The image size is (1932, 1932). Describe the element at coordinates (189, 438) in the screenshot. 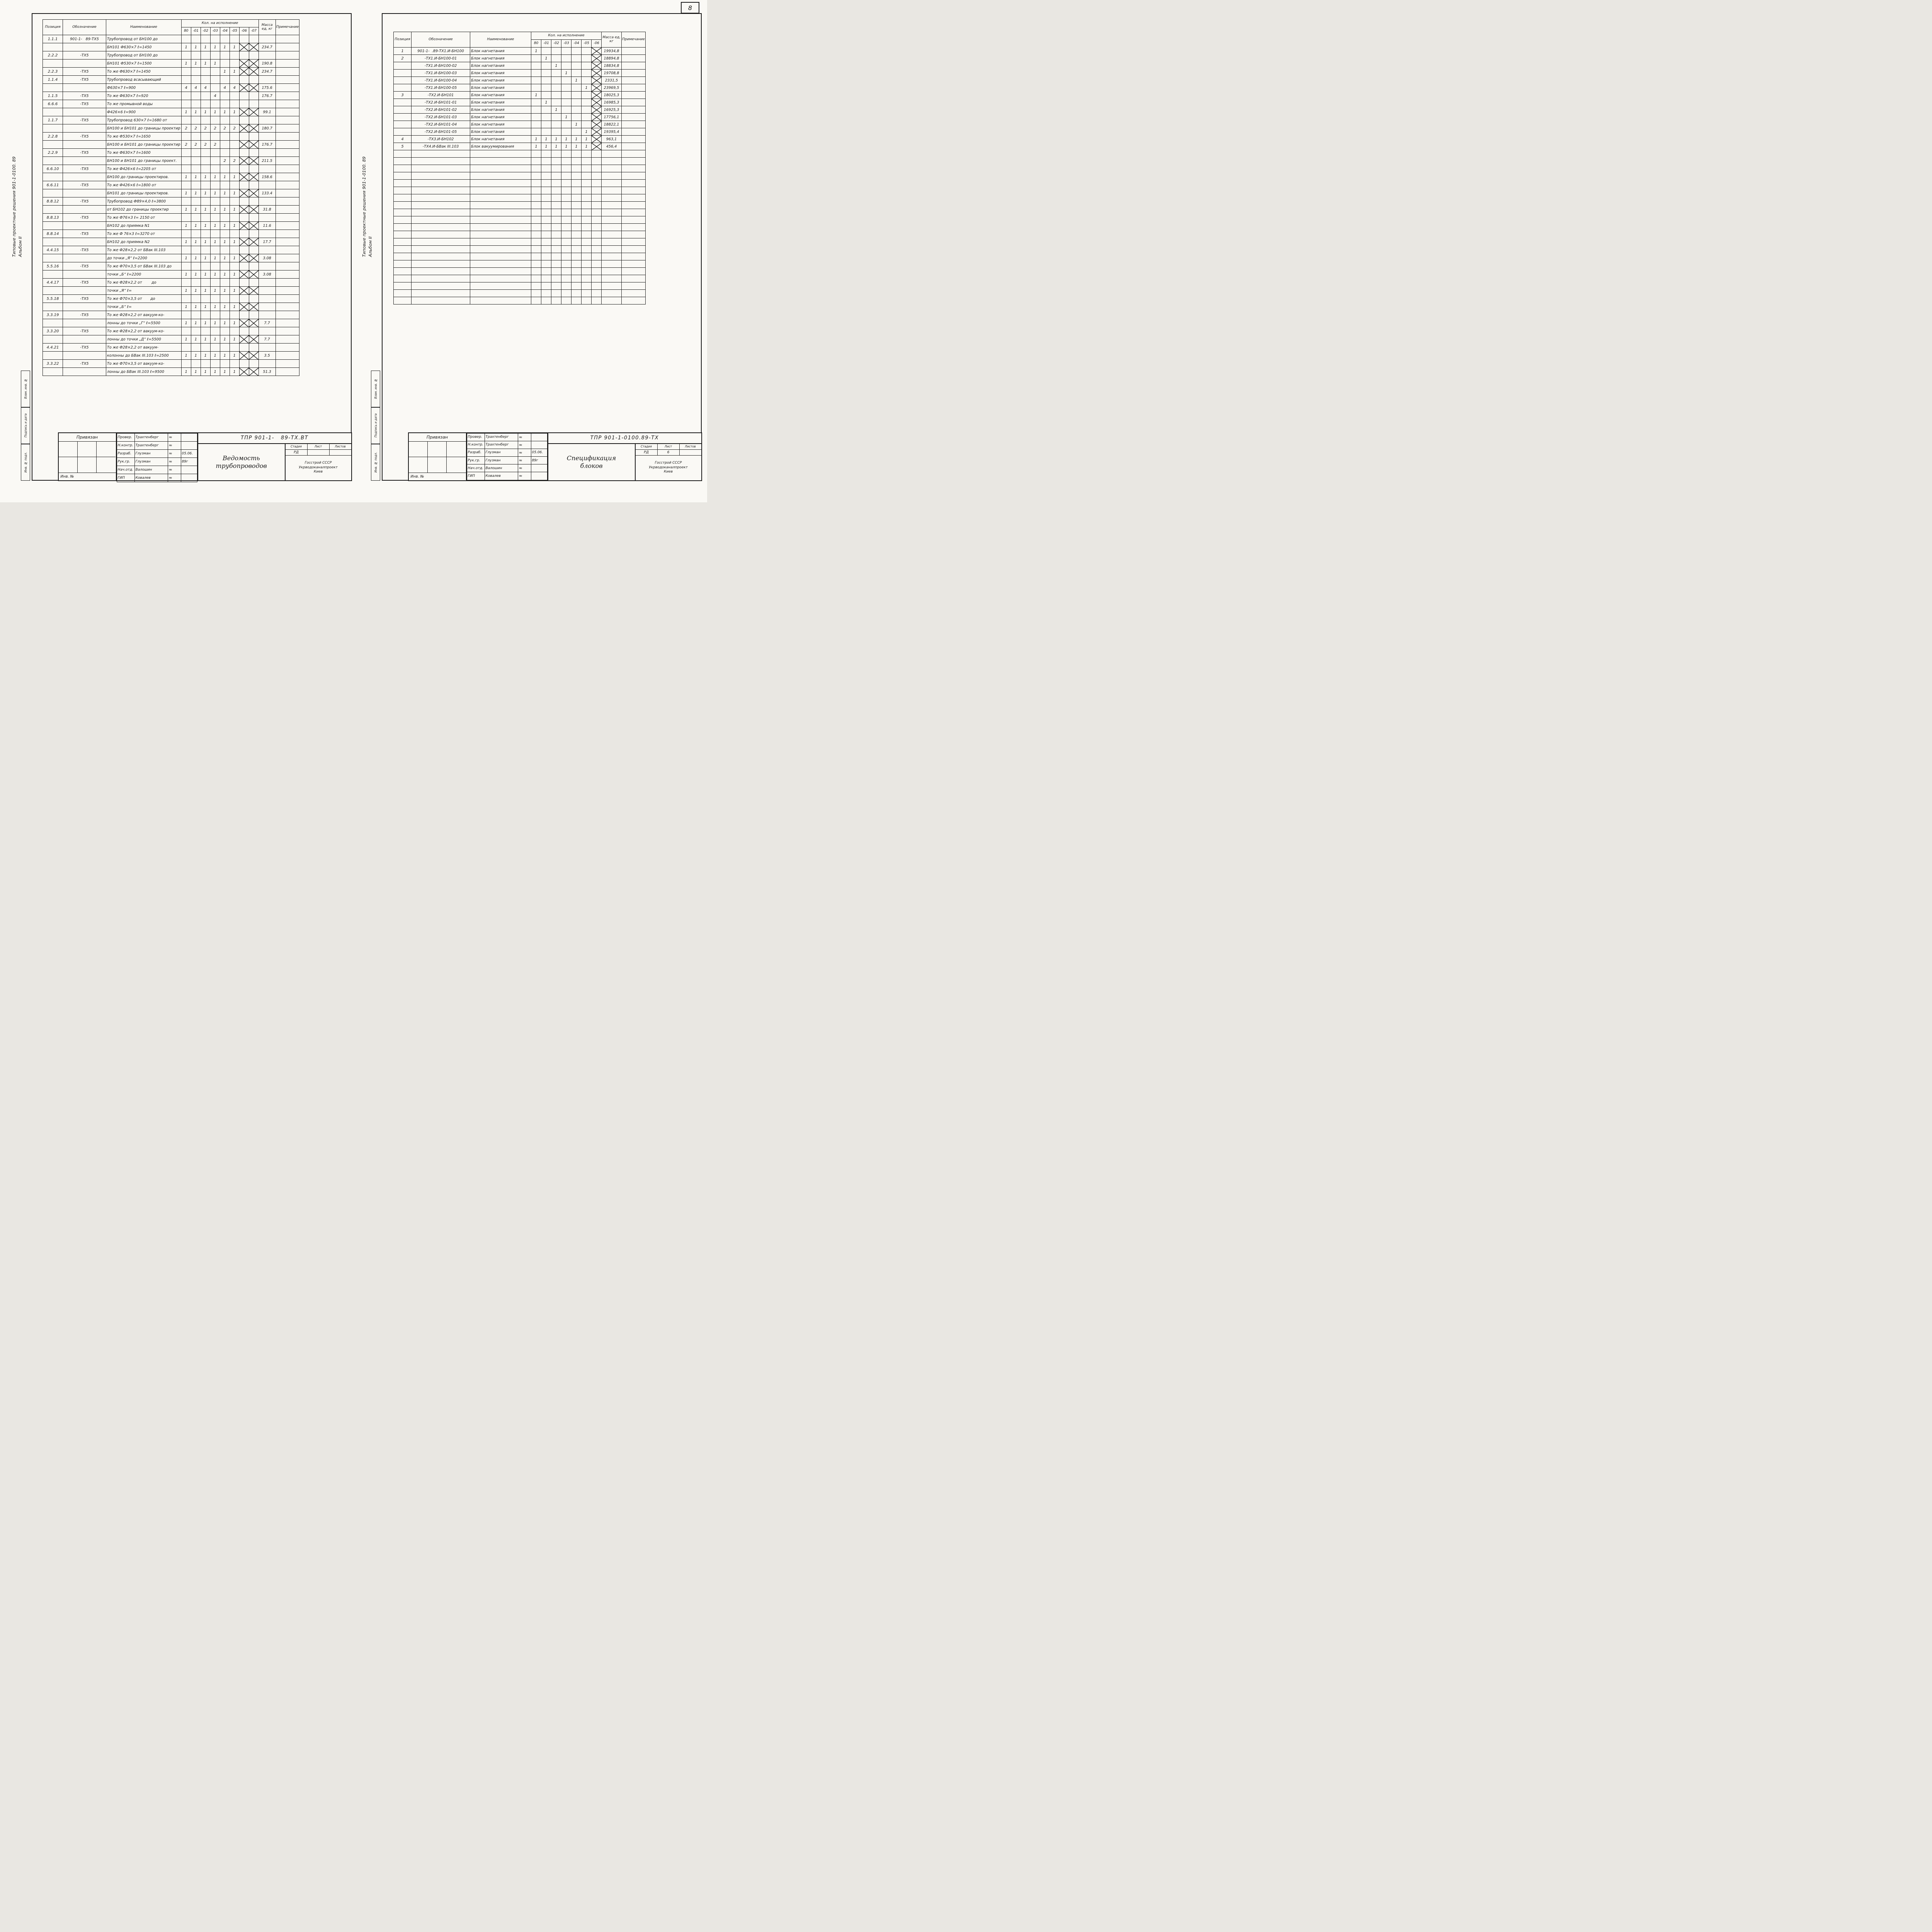

I see `stamp-date-cell` at that location.